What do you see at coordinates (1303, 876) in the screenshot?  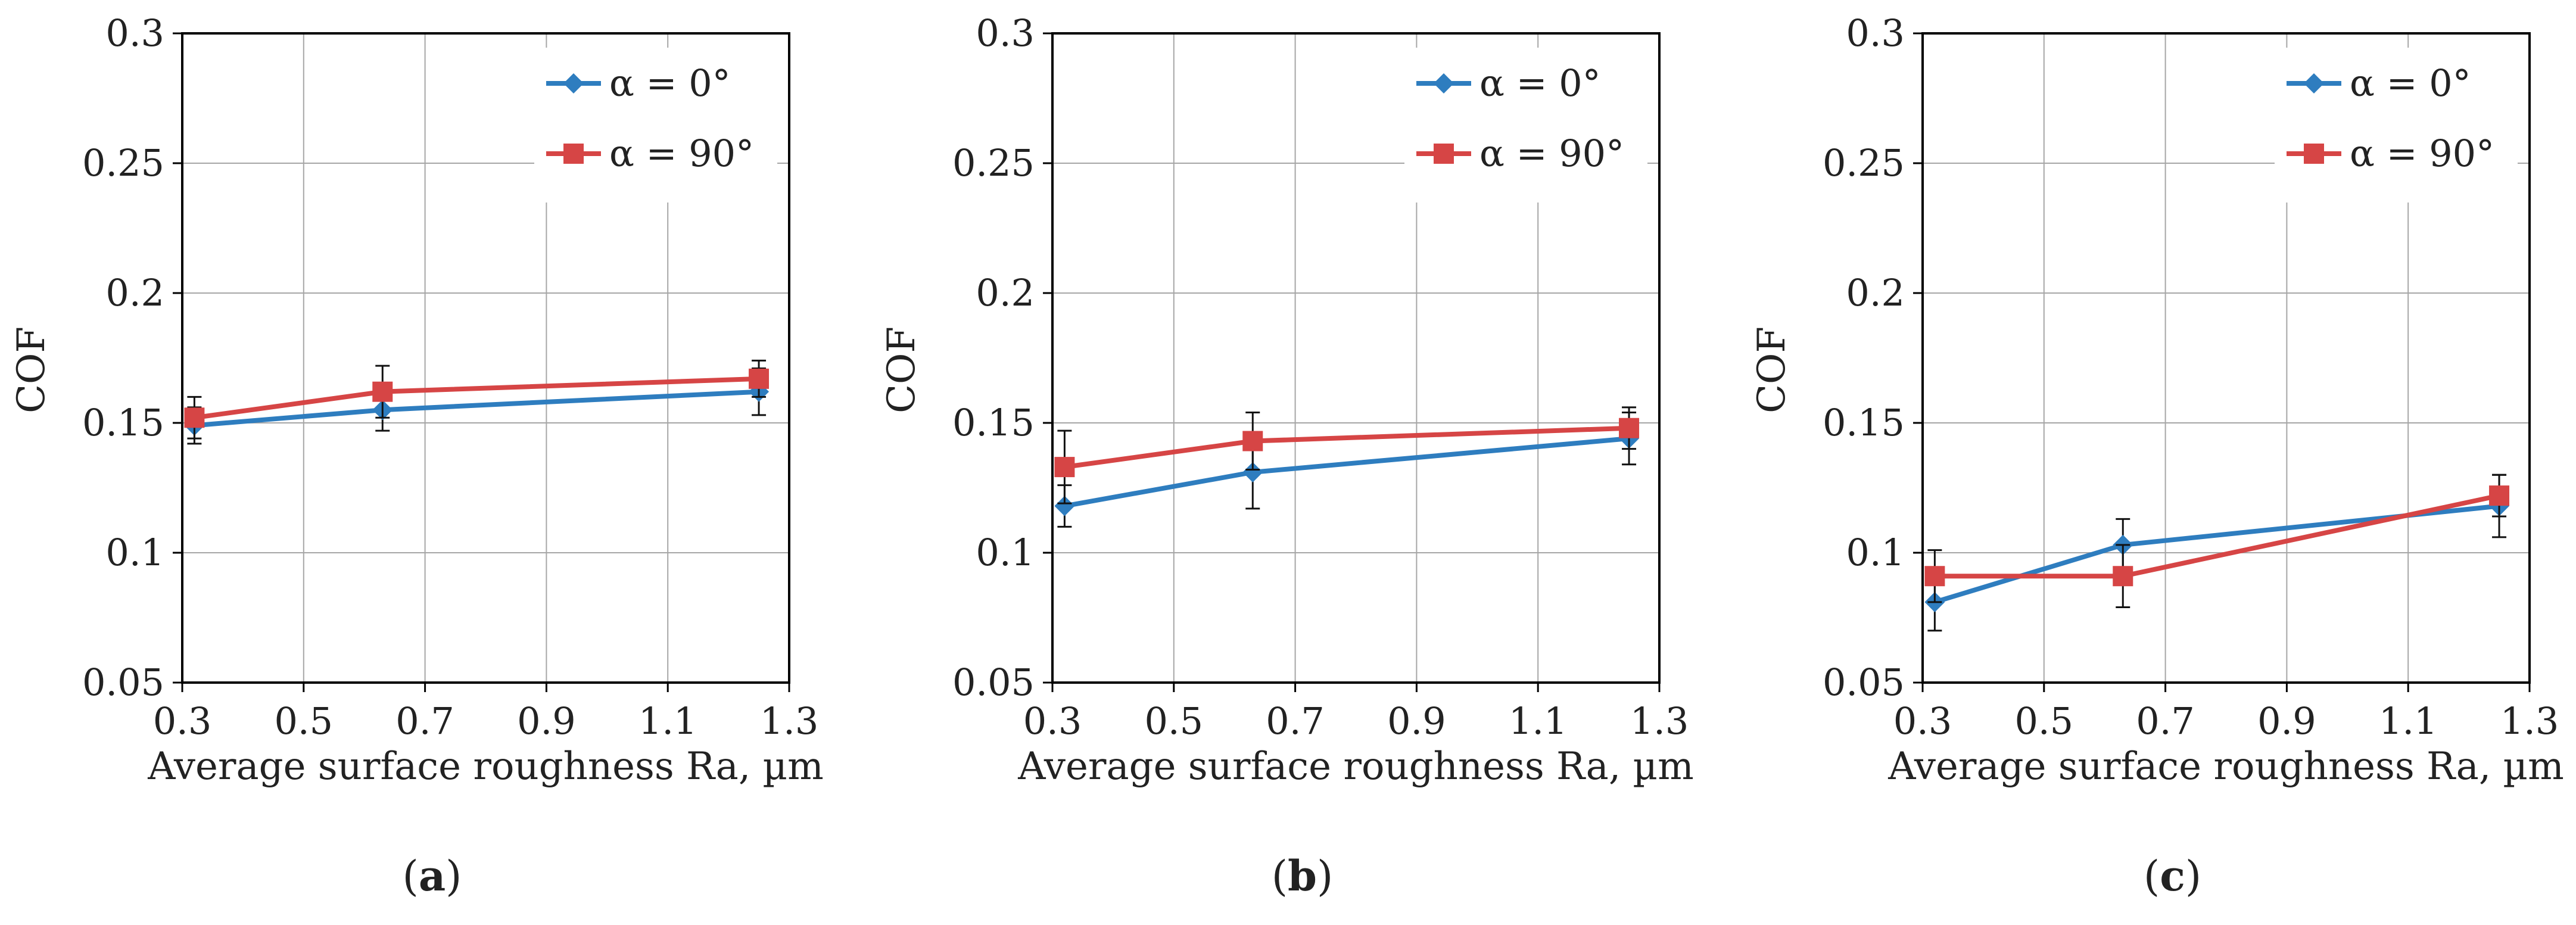 I see `panel-label: (b)` at bounding box center [1303, 876].